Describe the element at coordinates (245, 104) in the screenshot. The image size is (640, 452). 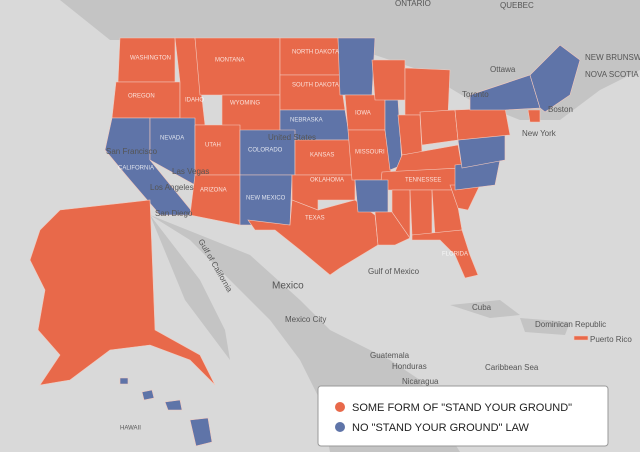
I see `state-label: WYOMING` at that location.